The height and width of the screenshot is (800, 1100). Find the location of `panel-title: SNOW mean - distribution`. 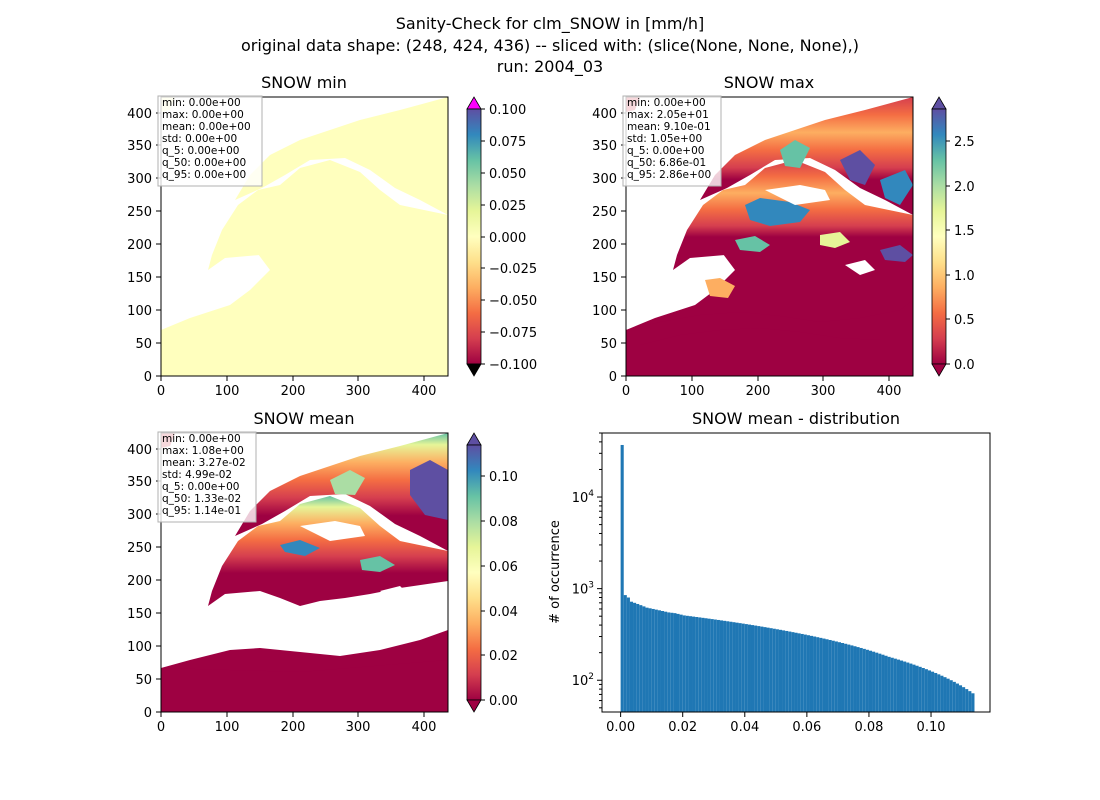

panel-title: SNOW mean - distribution is located at coordinates (796, 418).